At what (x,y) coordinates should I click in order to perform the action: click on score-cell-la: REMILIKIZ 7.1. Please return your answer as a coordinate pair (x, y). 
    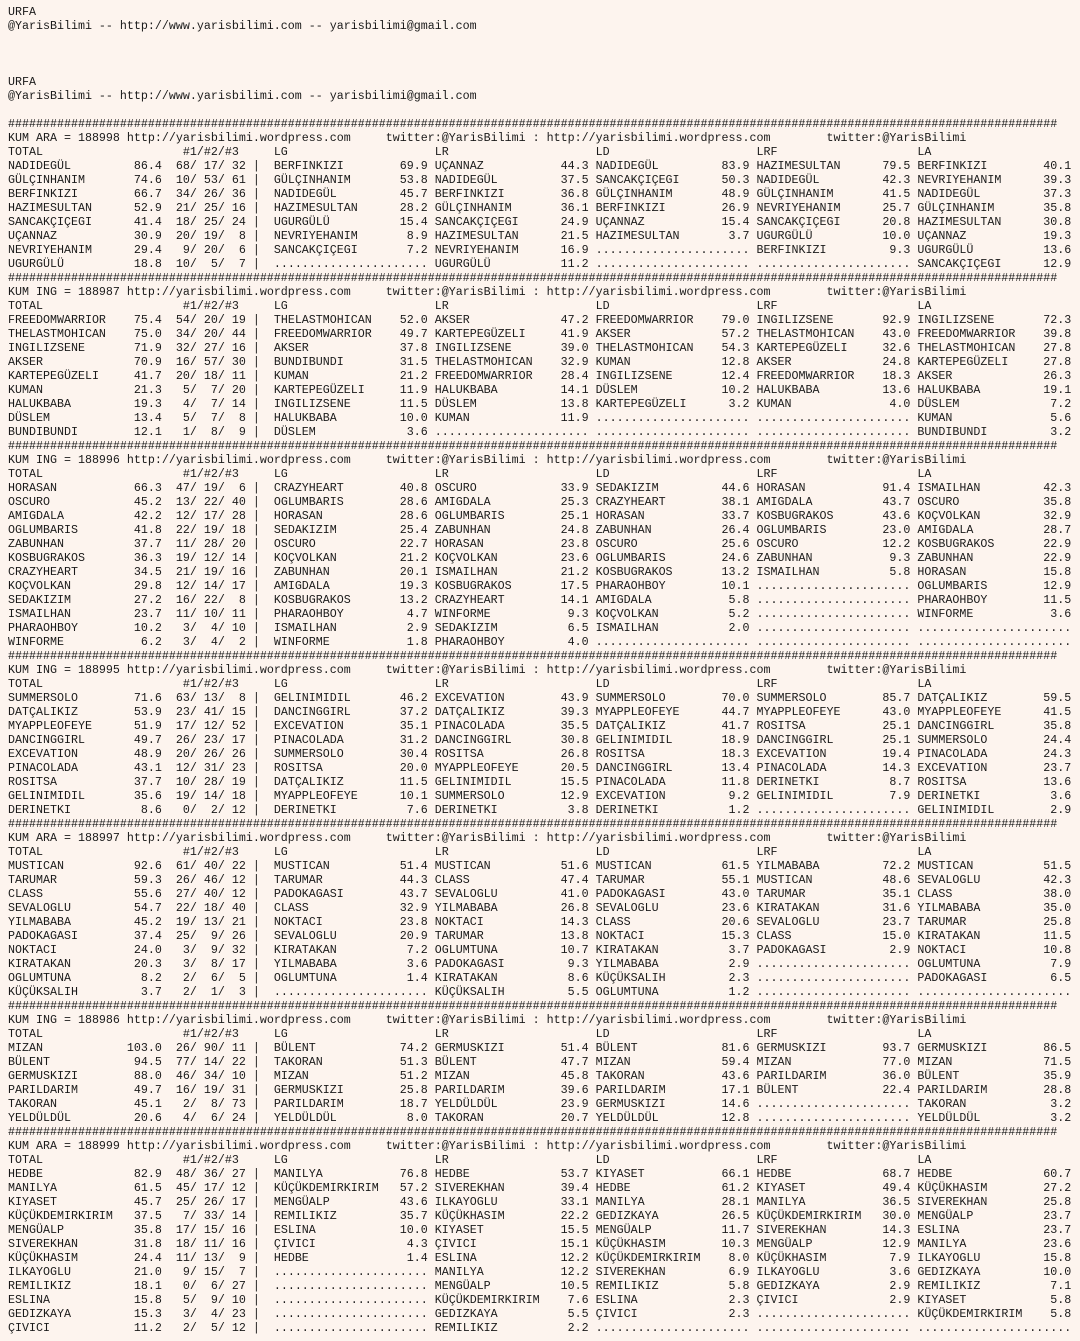
    Looking at the image, I should click on (994, 1286).